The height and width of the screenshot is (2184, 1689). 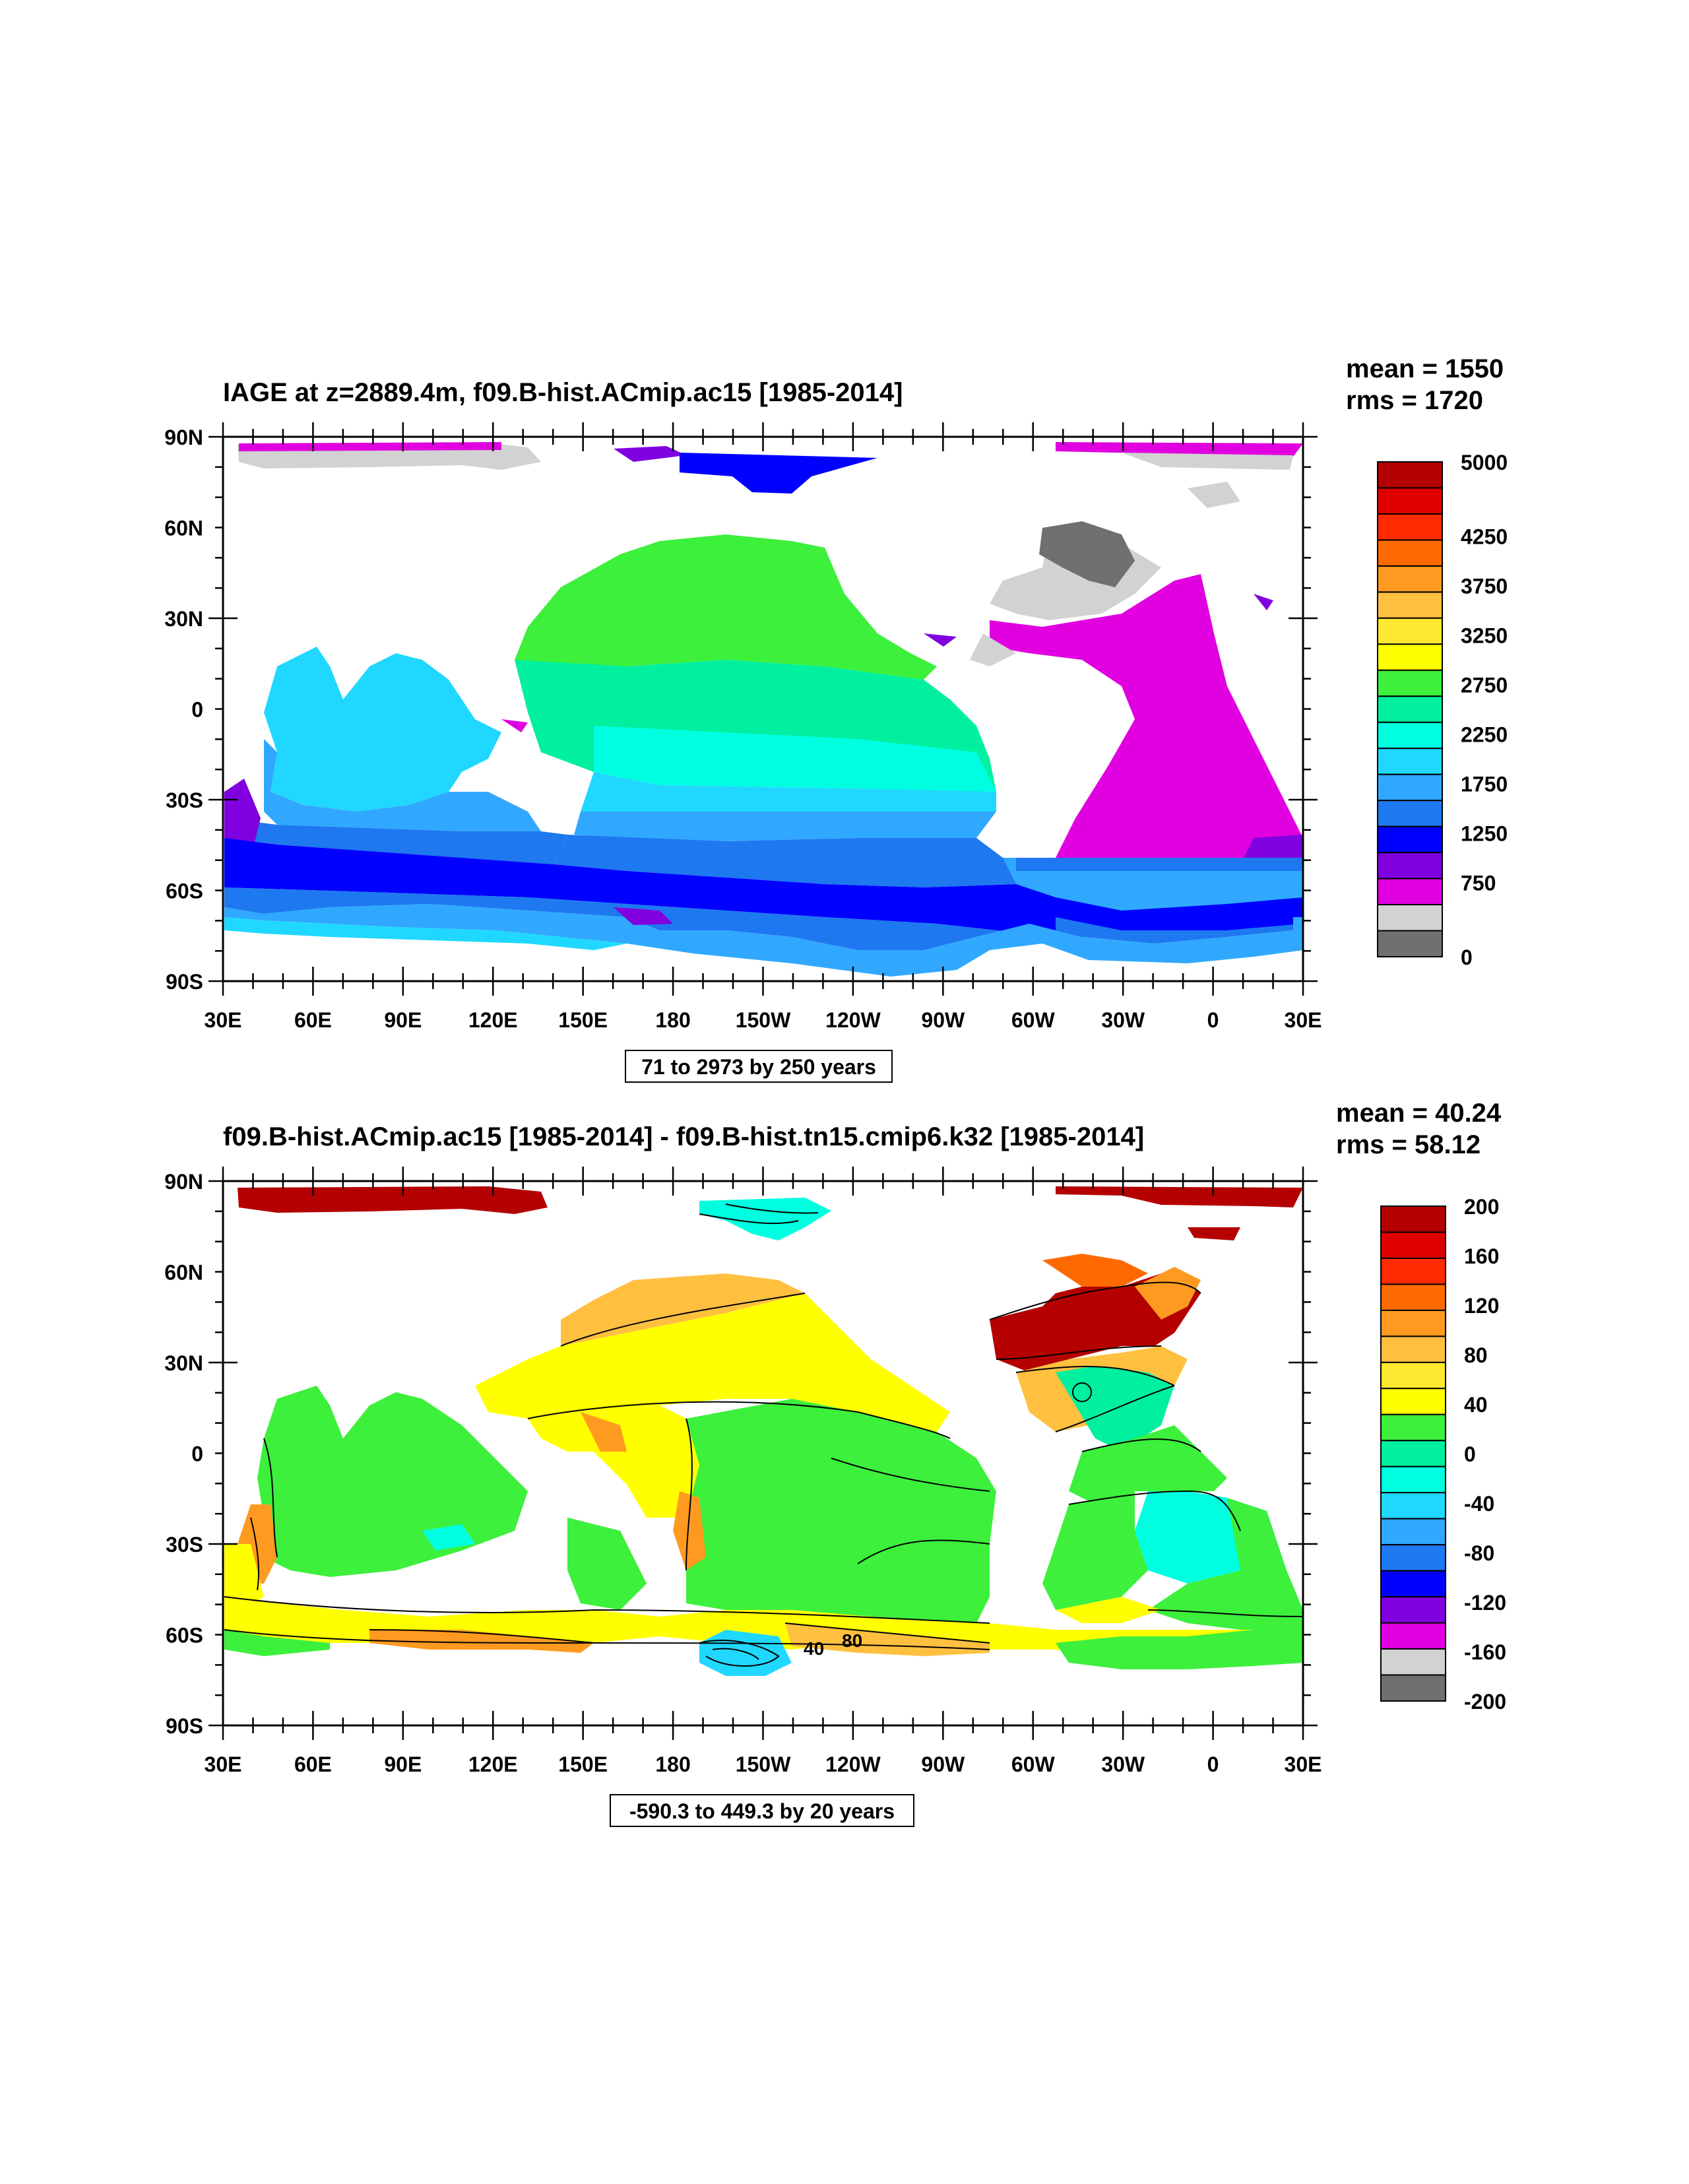 I want to click on lat-label: 90N, so click(x=183, y=437).